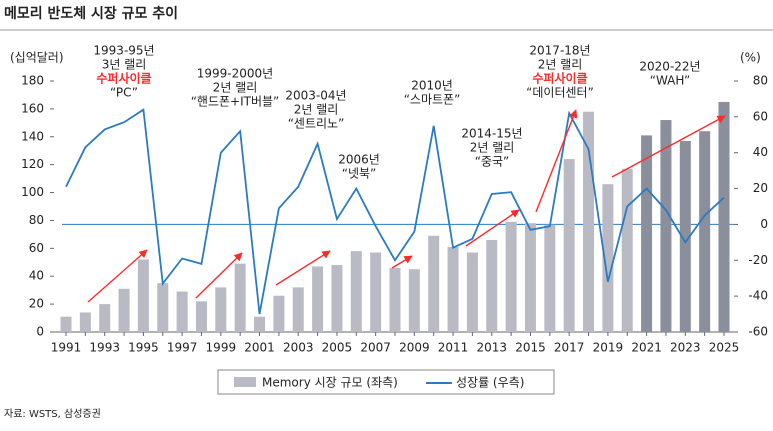 Image resolution: width=773 pixels, height=431 pixels. What do you see at coordinates (66, 348) in the screenshot?
I see `x-tick-label: 1991` at bounding box center [66, 348].